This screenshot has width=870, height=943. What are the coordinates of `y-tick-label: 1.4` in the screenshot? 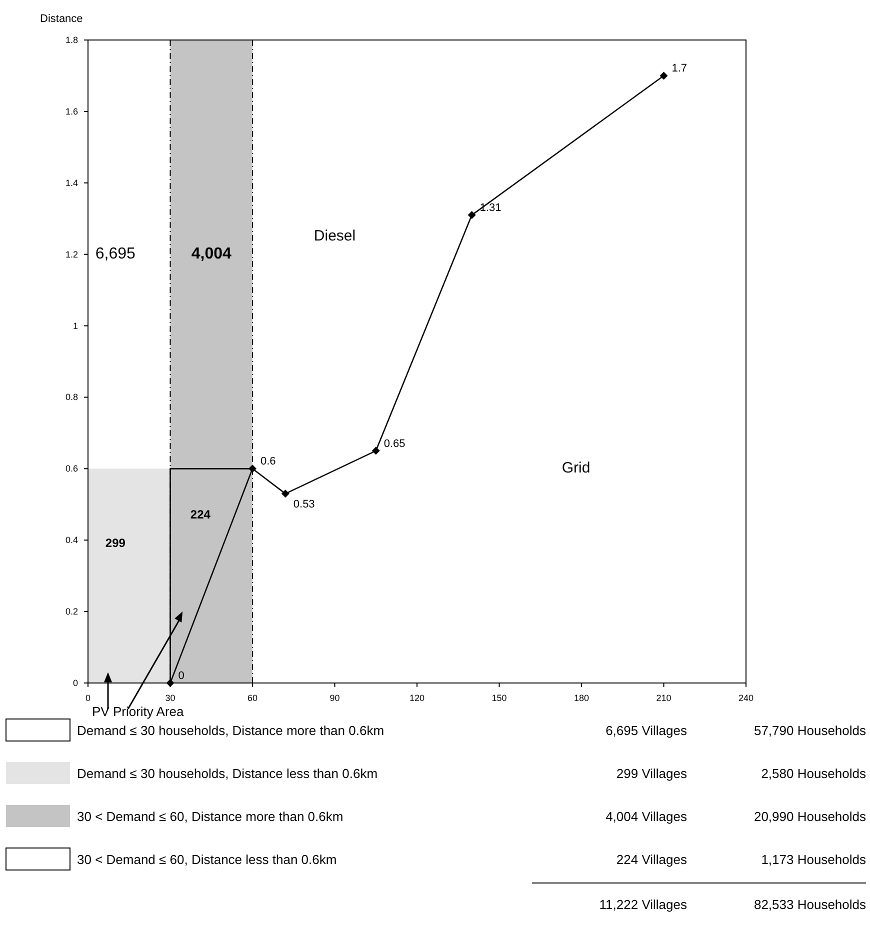 It's located at (71, 183).